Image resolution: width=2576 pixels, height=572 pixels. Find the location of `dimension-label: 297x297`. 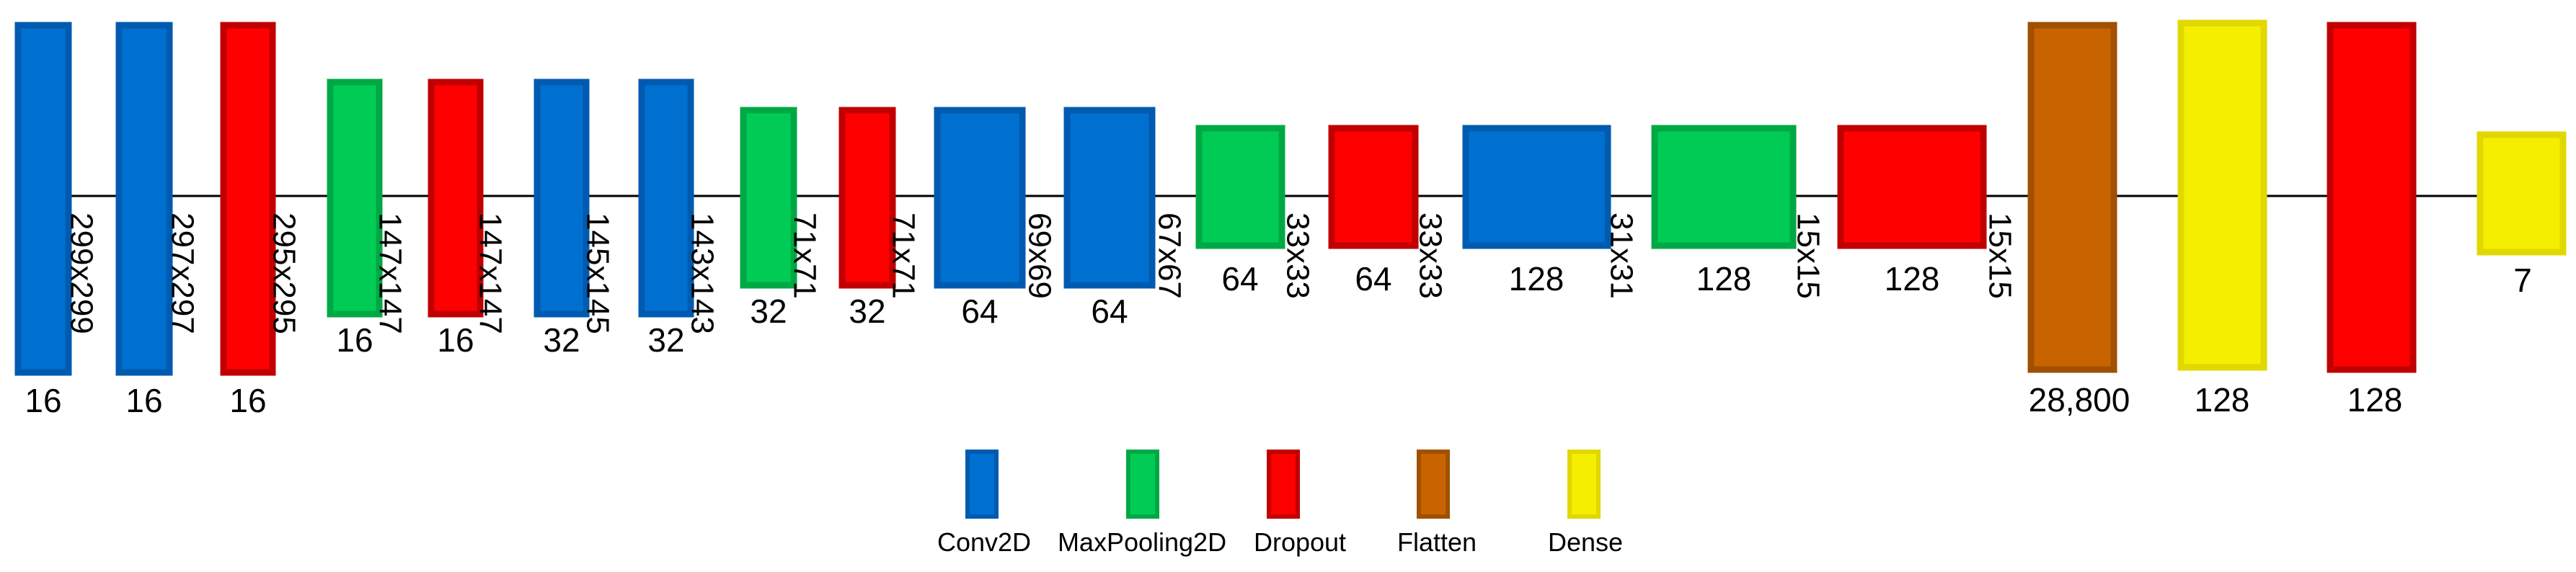

dimension-label: 297x297 is located at coordinates (182, 273).